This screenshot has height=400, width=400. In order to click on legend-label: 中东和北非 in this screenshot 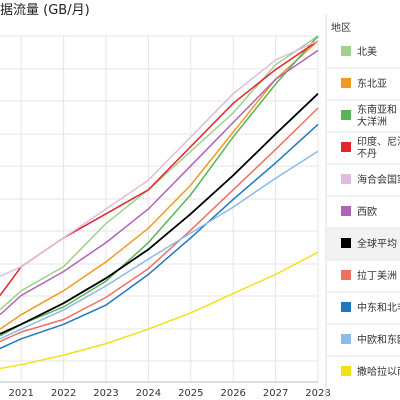, I will do `click(378, 307)`.